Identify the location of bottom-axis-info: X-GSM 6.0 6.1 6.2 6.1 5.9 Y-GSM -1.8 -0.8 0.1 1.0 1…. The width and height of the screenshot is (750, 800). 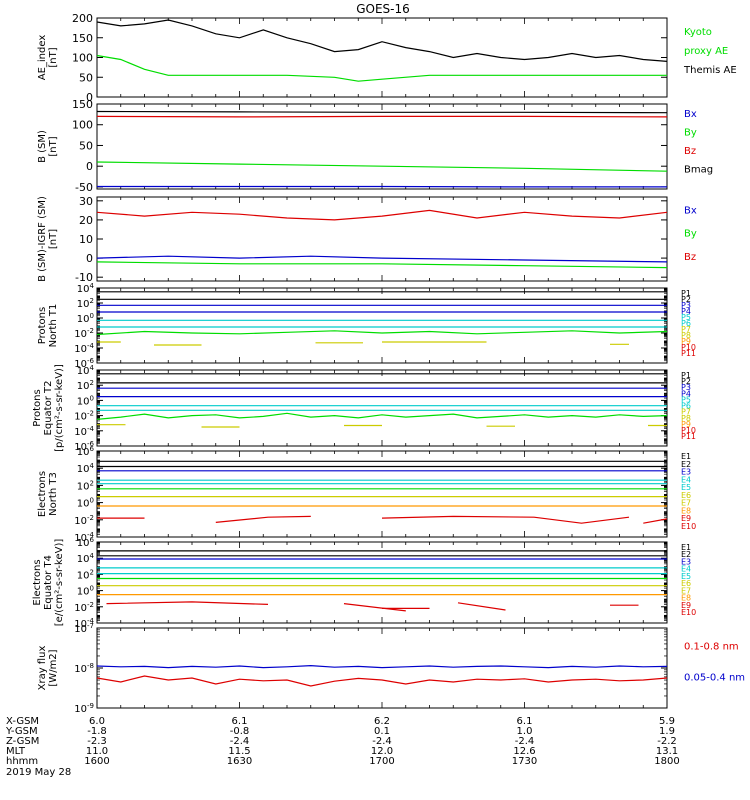
(342, 747).